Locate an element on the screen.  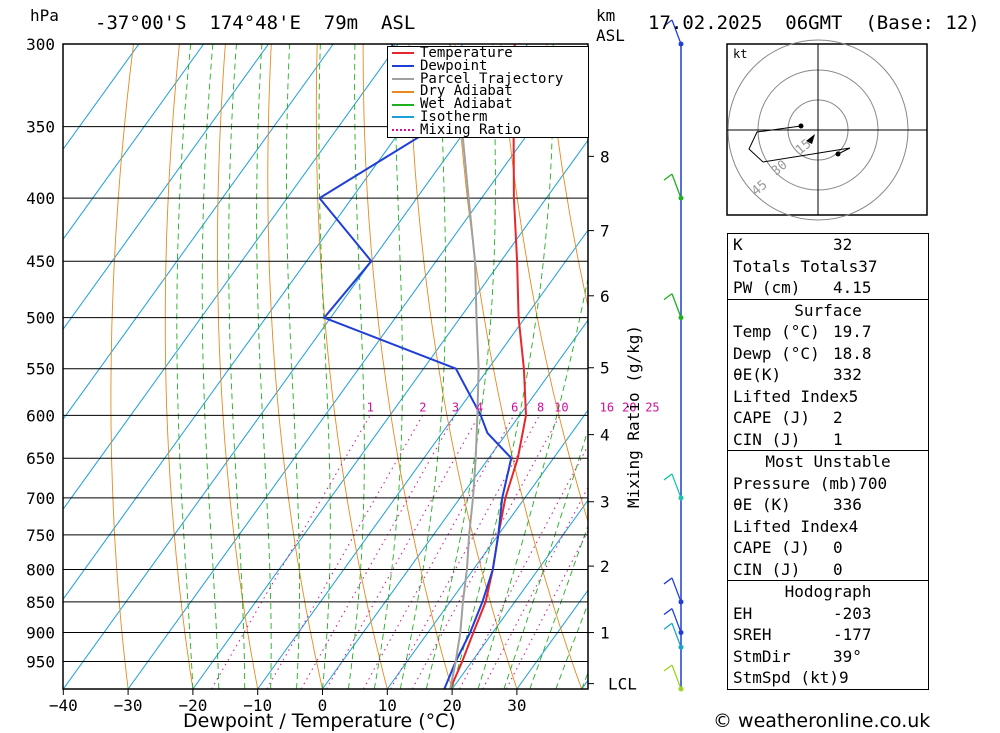
surface-label: Temp (°C) is located at coordinates (776, 331).